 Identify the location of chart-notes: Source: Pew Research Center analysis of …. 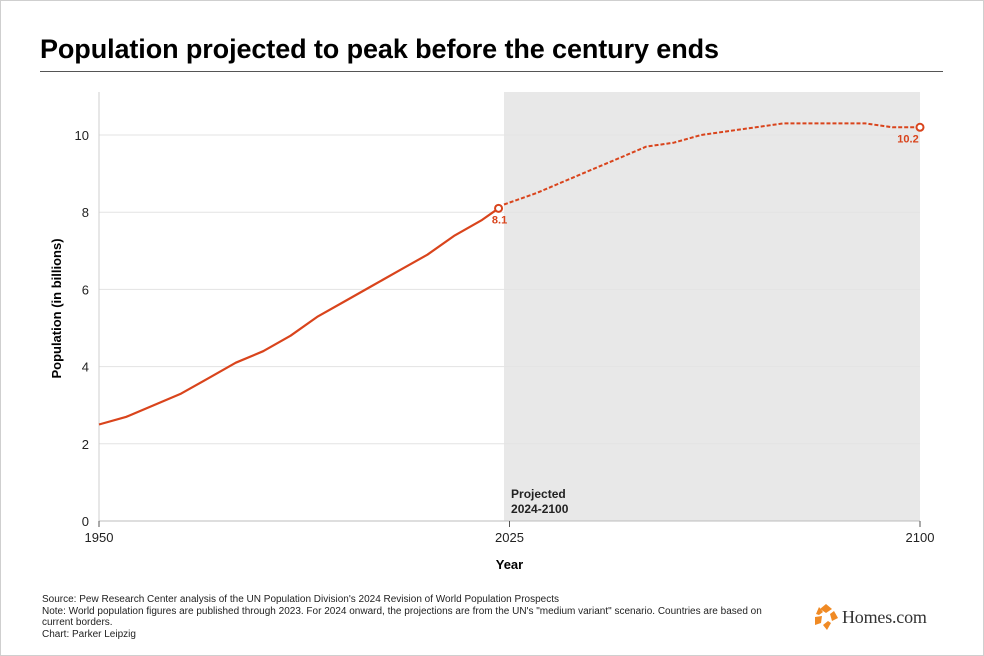
(412, 617).